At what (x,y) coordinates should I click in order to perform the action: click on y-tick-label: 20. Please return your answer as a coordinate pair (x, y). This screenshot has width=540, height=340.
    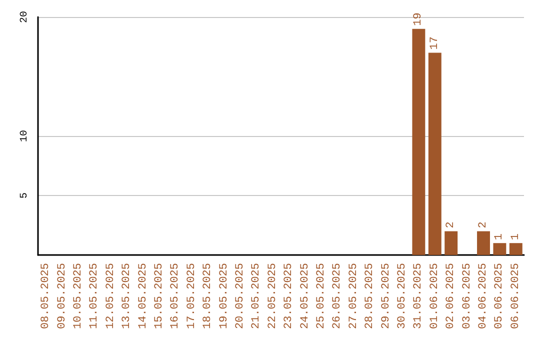
    Looking at the image, I should click on (25, 17).